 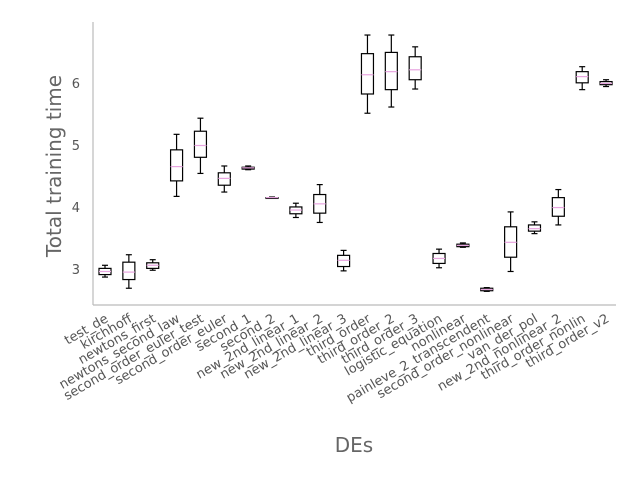 What do you see at coordinates (439, 258) in the screenshot?
I see `box-logistic_equation` at bounding box center [439, 258].